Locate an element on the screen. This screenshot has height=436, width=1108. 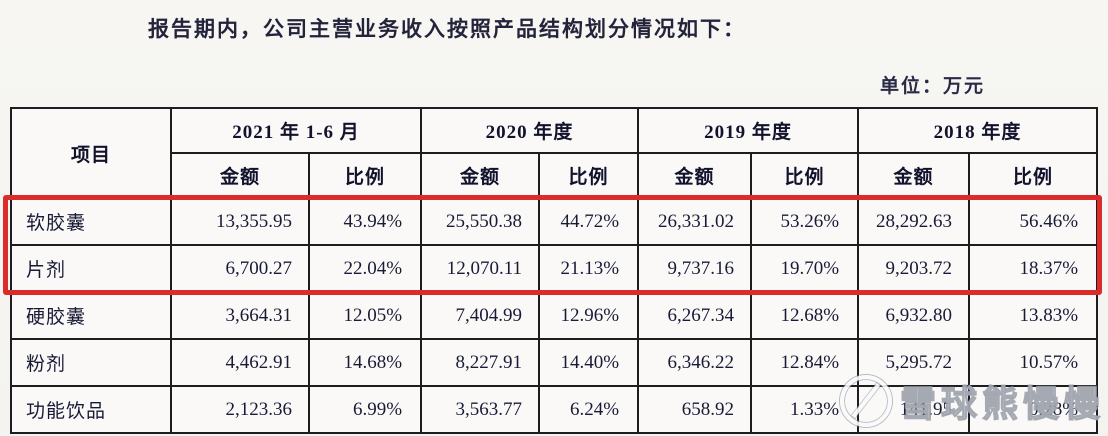
amount-cell: 5,295.72 is located at coordinates (914, 362).